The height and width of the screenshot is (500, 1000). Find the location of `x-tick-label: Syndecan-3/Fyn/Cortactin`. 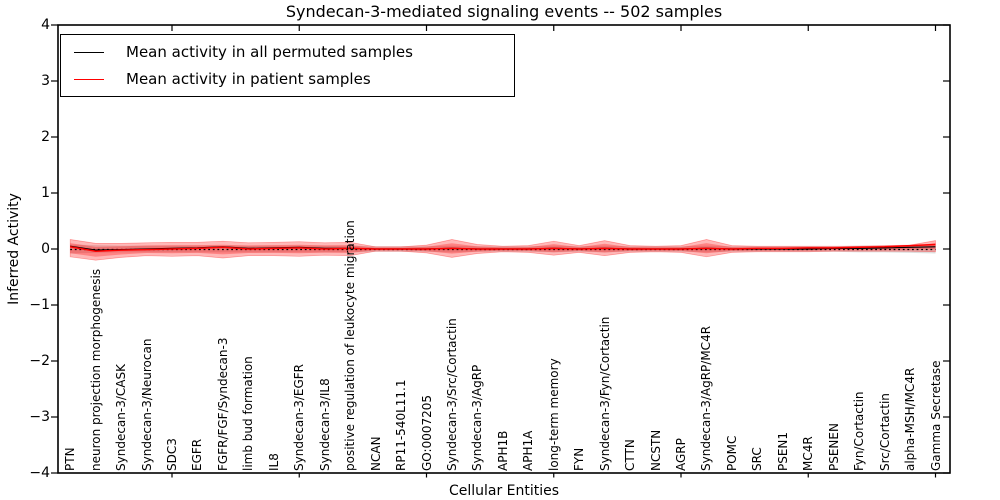

x-tick-label: Syndecan-3/Fyn/Cortactin is located at coordinates (604, 393).